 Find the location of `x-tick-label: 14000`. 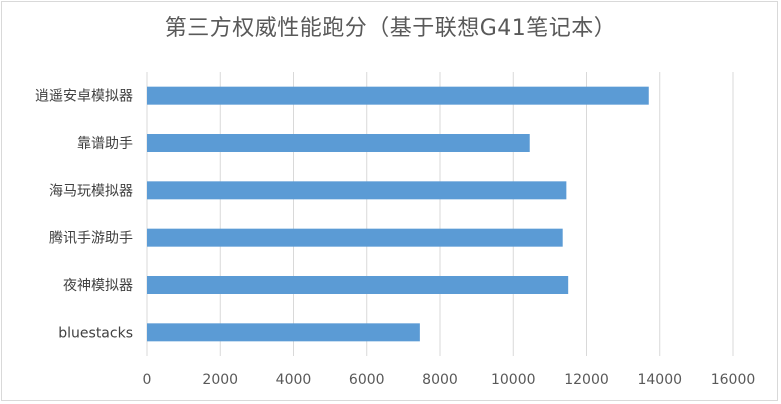

x-tick-label: 14000 is located at coordinates (659, 380).